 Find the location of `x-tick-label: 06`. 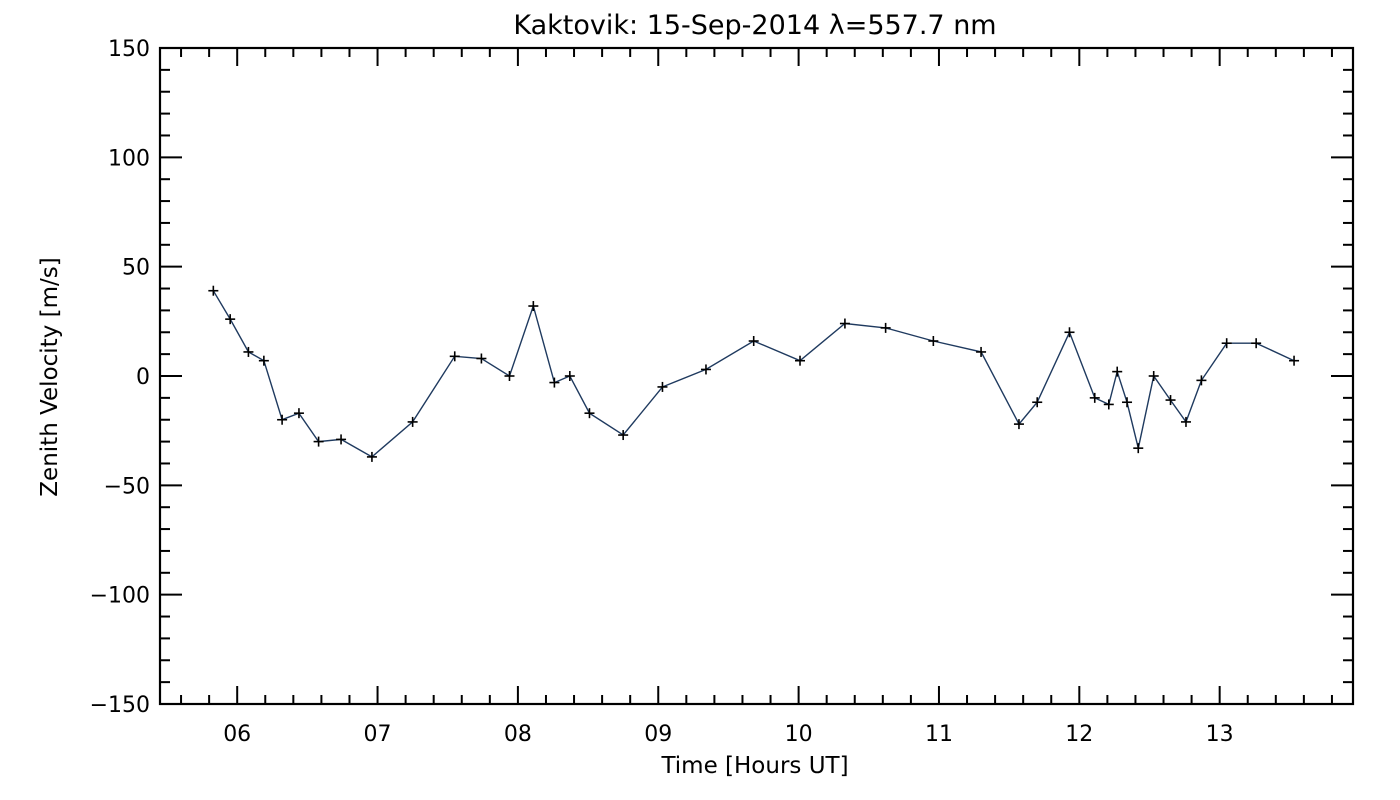

x-tick-label: 06 is located at coordinates (237, 734).